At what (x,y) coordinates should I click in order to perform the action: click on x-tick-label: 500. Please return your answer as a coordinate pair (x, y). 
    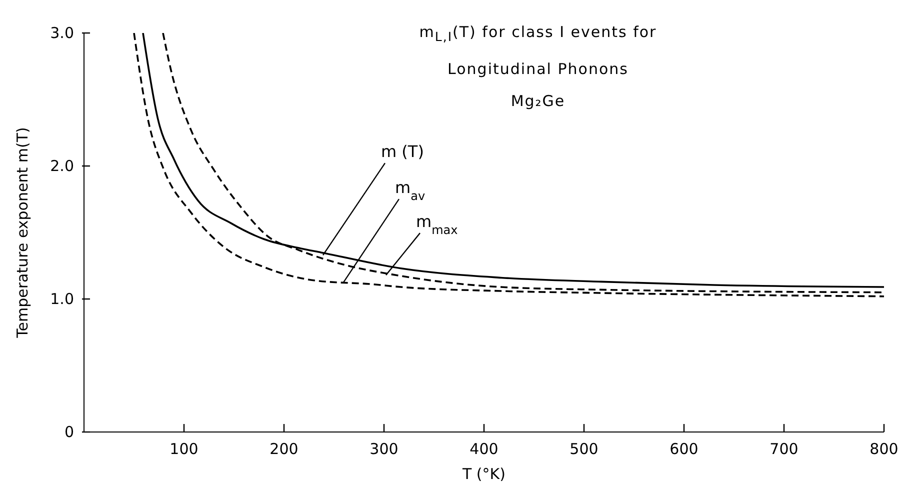
    Looking at the image, I should click on (584, 449).